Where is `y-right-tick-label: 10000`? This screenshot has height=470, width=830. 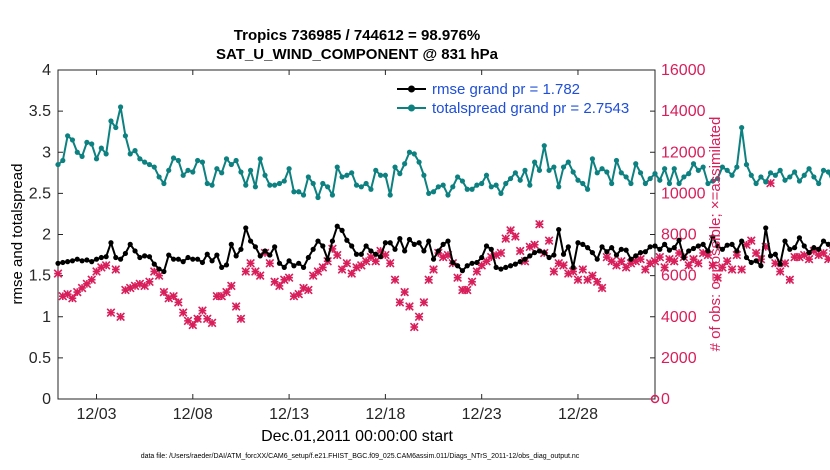 y-right-tick-label: 10000 is located at coordinates (683, 193).